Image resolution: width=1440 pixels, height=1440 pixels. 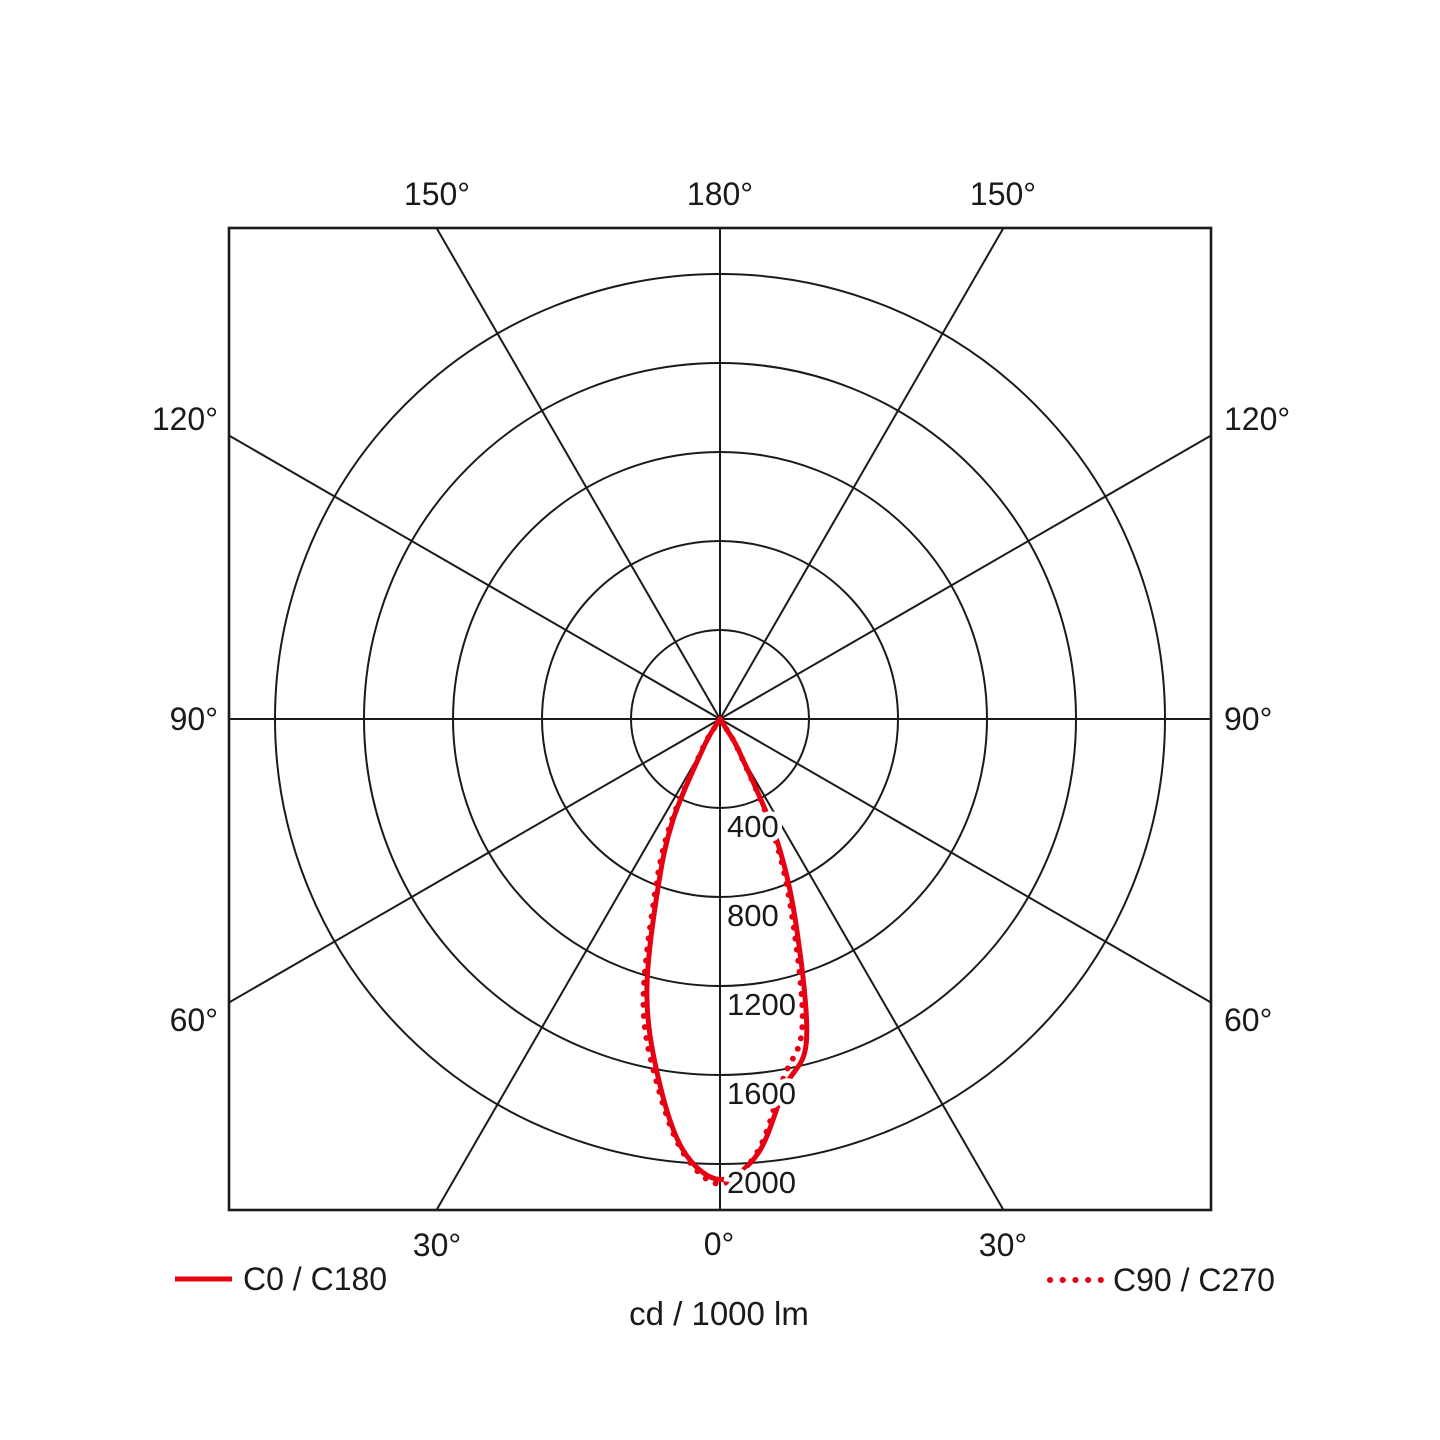 I want to click on angle-label-left-60: 60°, so click(x=194, y=1020).